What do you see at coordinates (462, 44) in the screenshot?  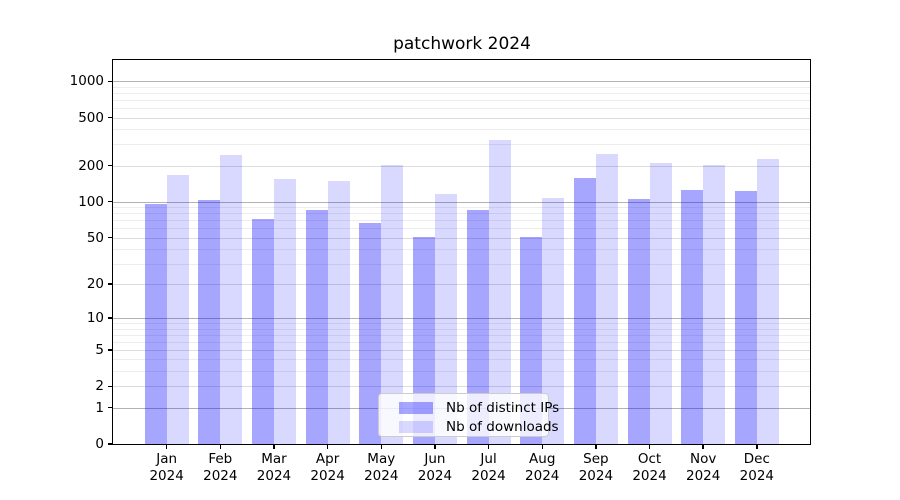 I see `chart-title: patchwork 2024` at bounding box center [462, 44].